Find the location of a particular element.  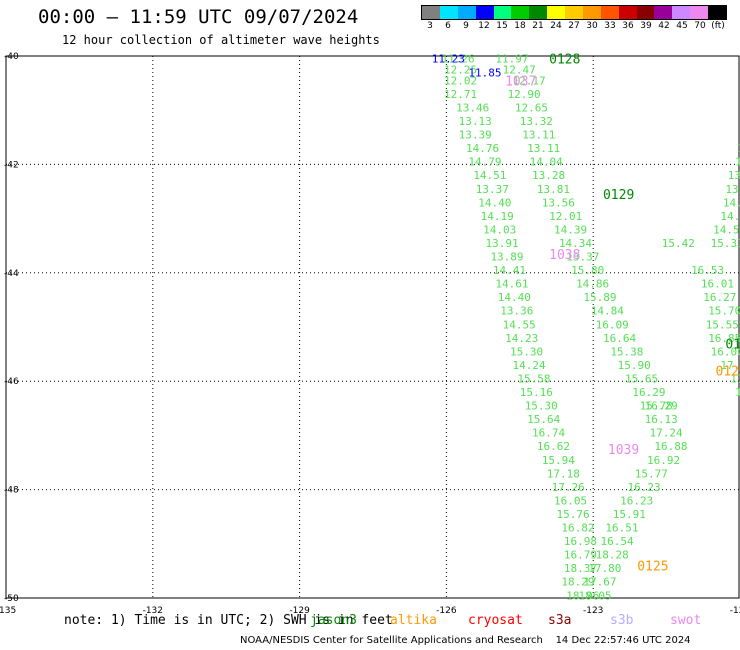

satellite-legend: jason3 altika cryosat s3a s3b swot is located at coordinates (370, 621).